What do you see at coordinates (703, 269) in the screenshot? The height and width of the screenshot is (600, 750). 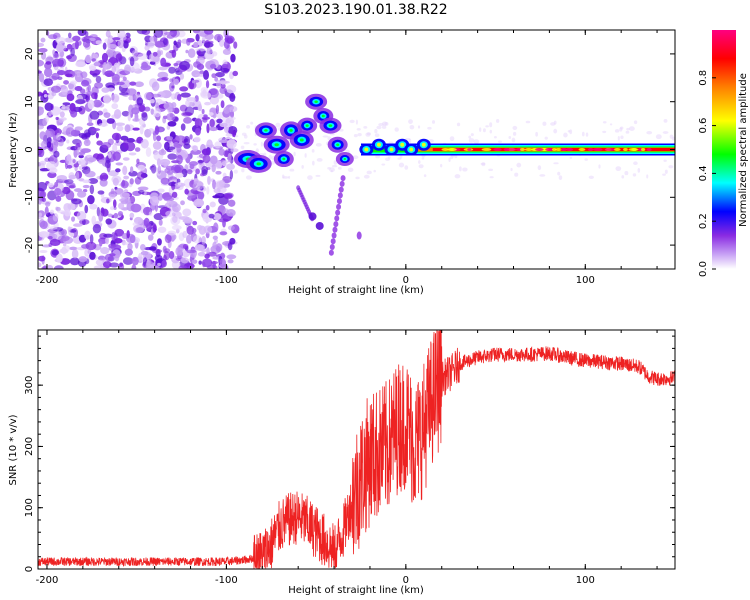 I see `colorbar-tick-label: 0.0` at bounding box center [703, 269].